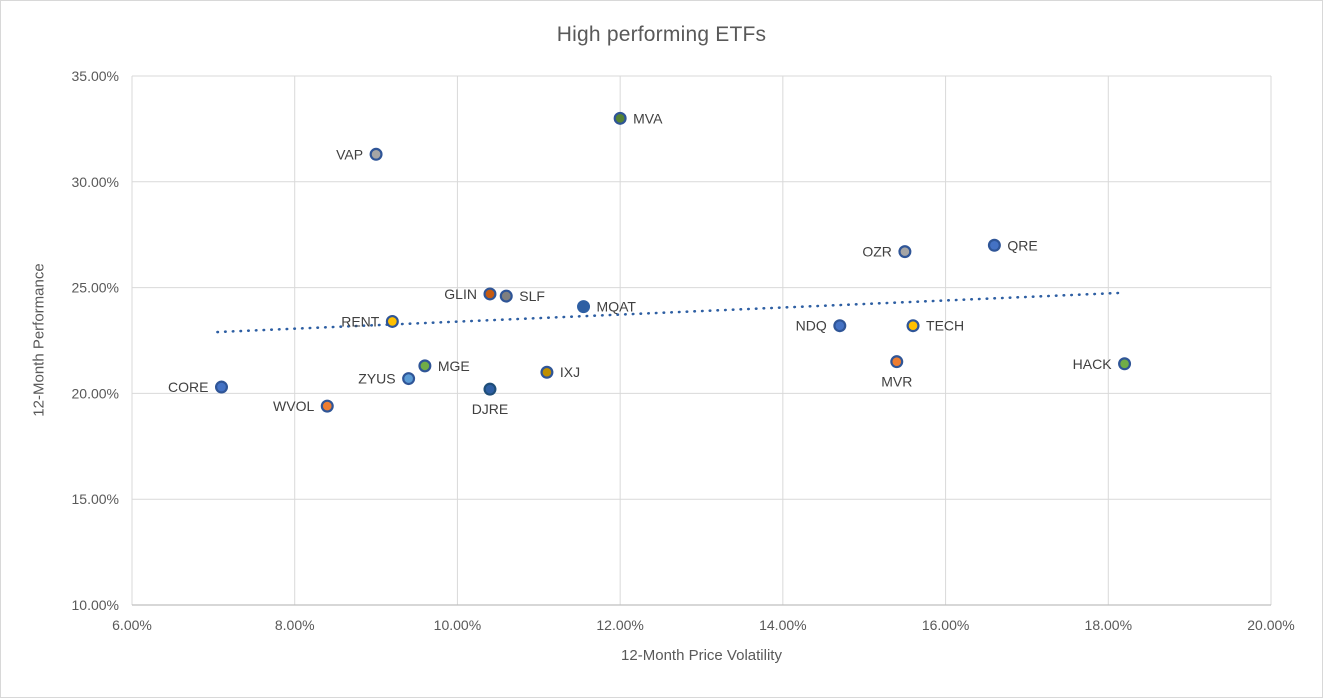  I want to click on point-label-glin: GLIN, so click(460, 294).